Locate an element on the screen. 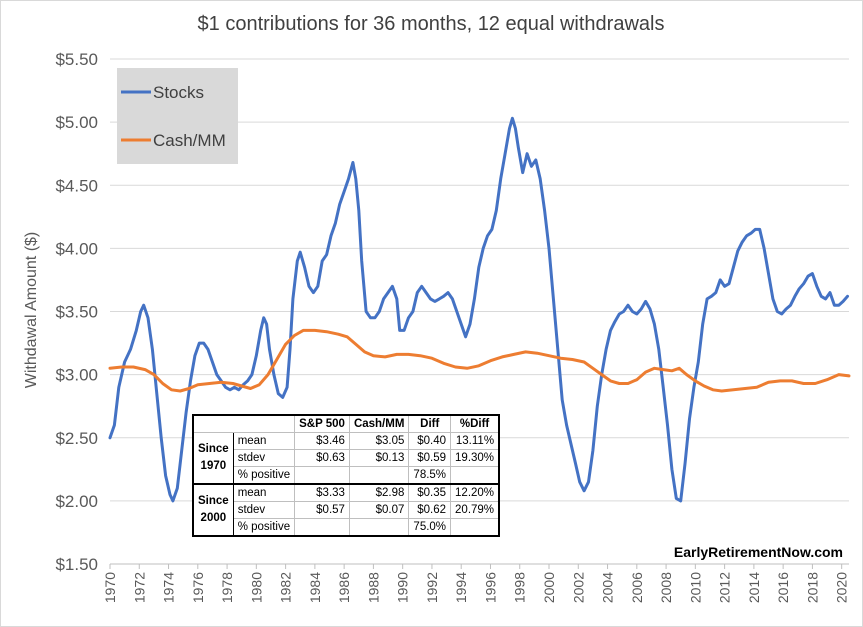 This screenshot has width=863, height=627. y-tick-label: $3.00 is located at coordinates (76, 375).